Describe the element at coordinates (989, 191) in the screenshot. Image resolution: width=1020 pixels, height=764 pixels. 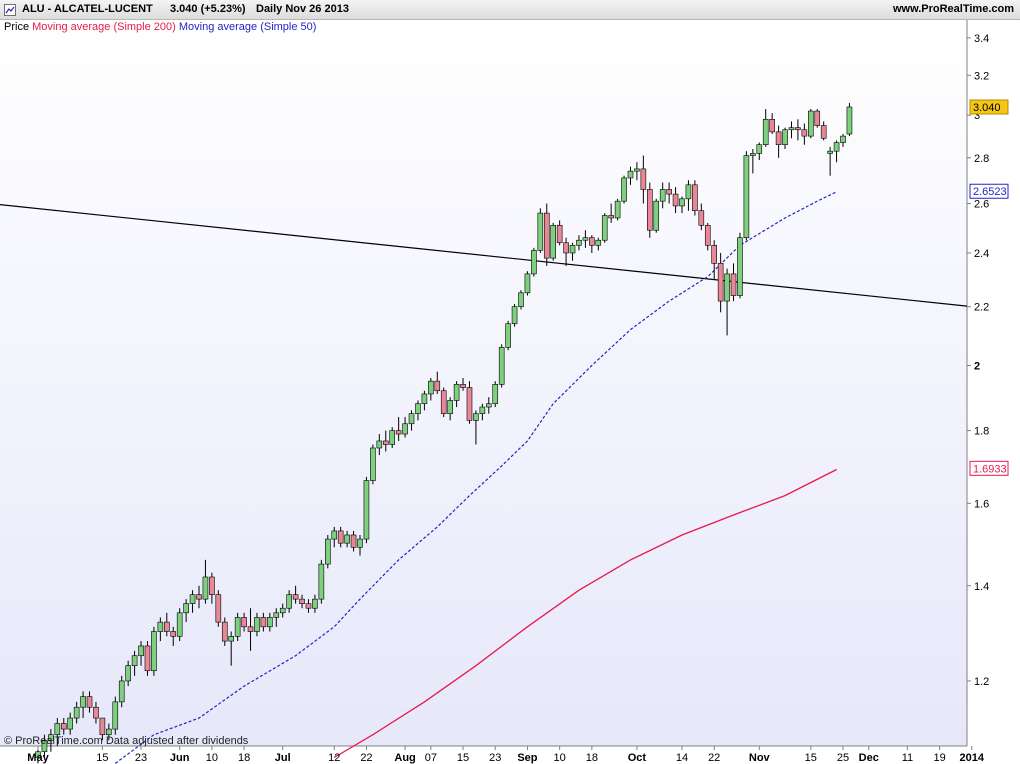
I see `ma50-badge-box` at that location.